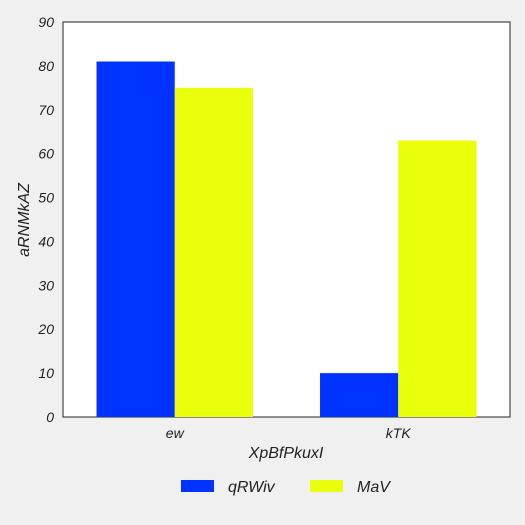  Describe the element at coordinates (289, 433) in the screenshot. I see `x-axis-ticks: ew kTK` at that location.